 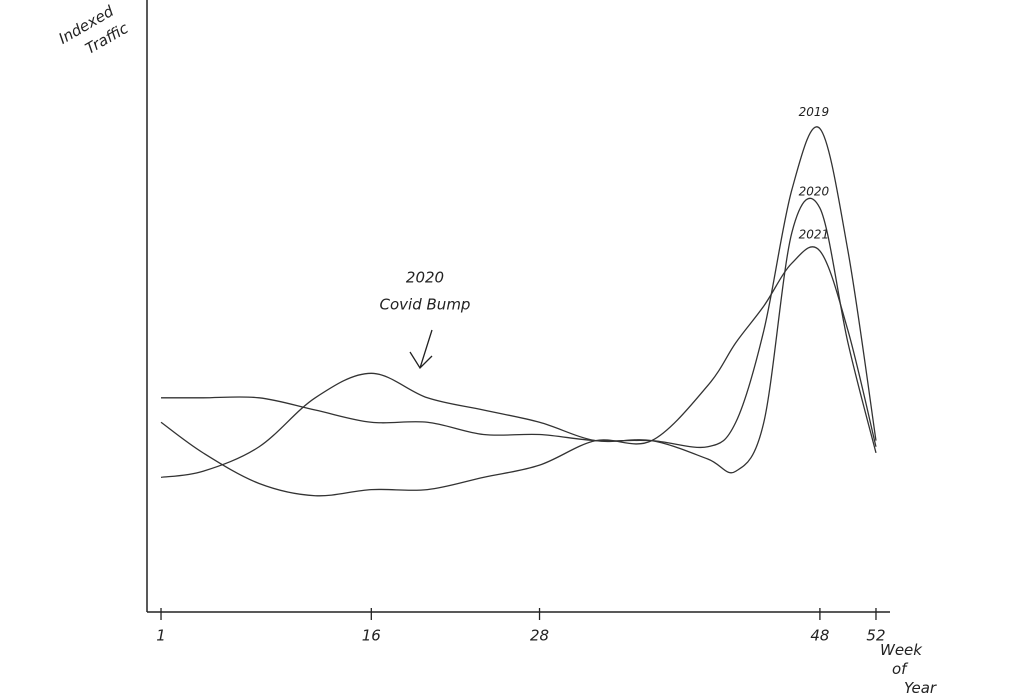 I want to click on series-label: 2020, so click(x=814, y=192).